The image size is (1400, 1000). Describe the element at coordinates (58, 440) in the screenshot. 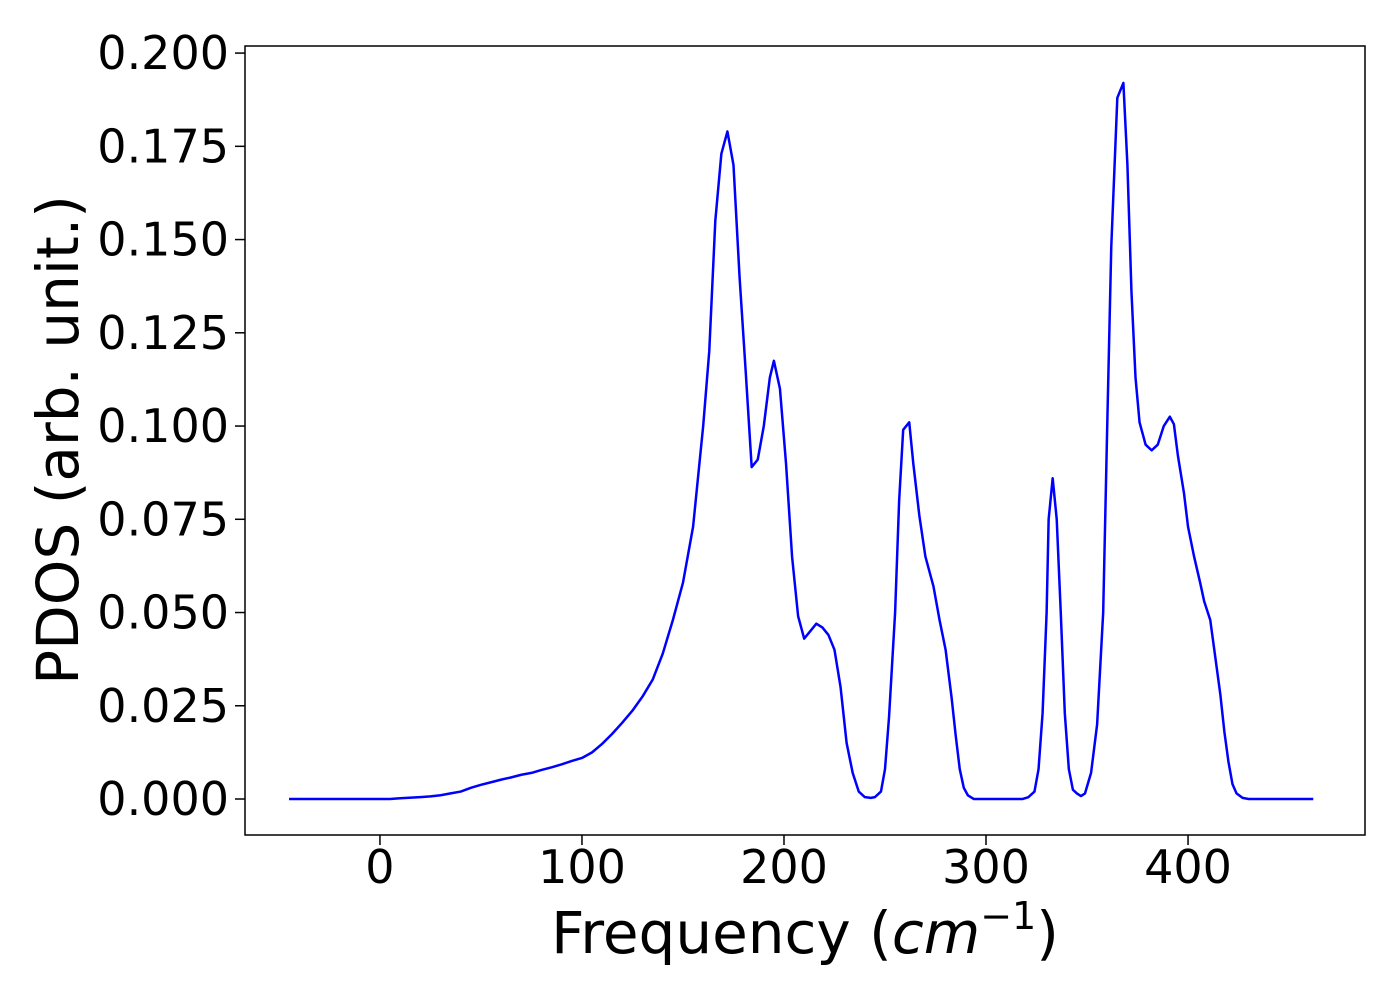

I see `y-axis-label: PDOS (arb. unit.)` at that location.